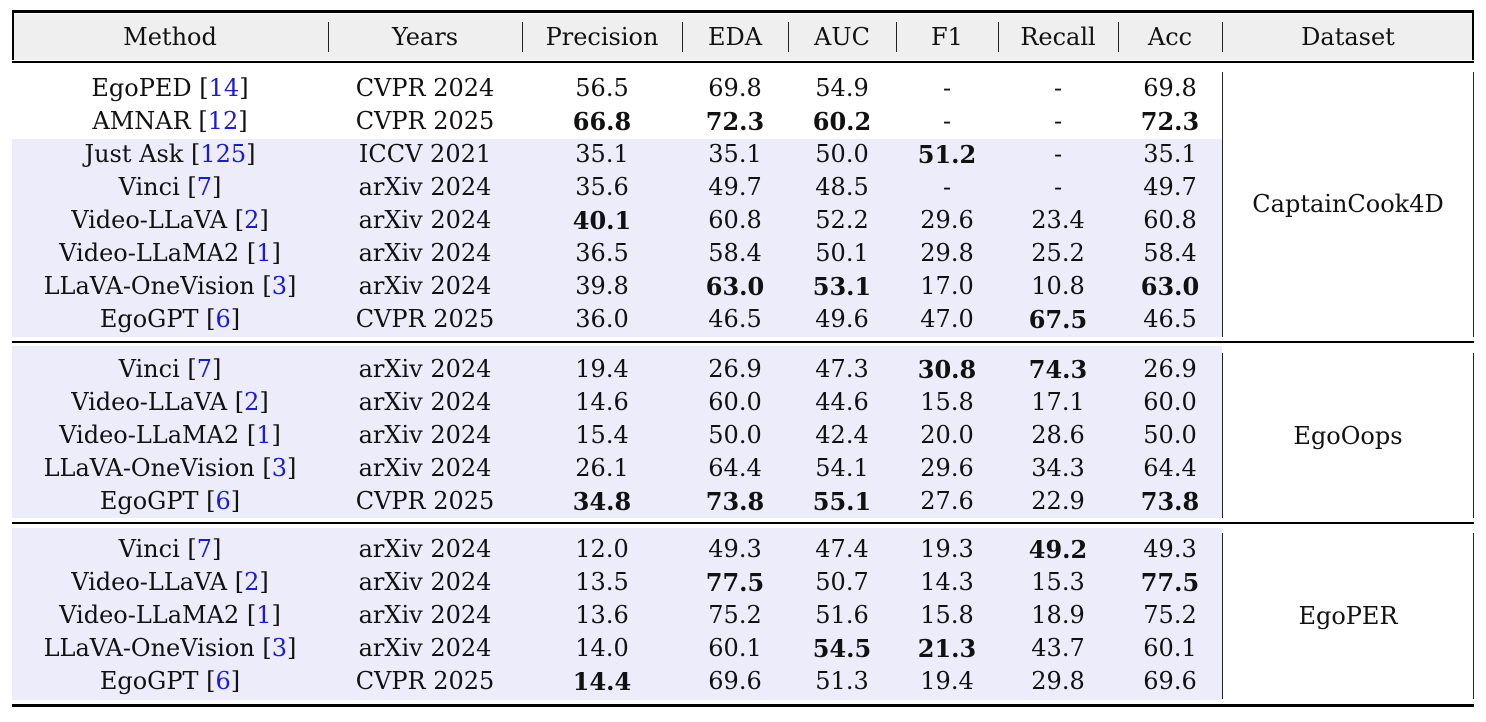 Image resolution: width=1486 pixels, height=722 pixels. Describe the element at coordinates (1058, 681) in the screenshot. I see `recall-value: 29.8` at that location.